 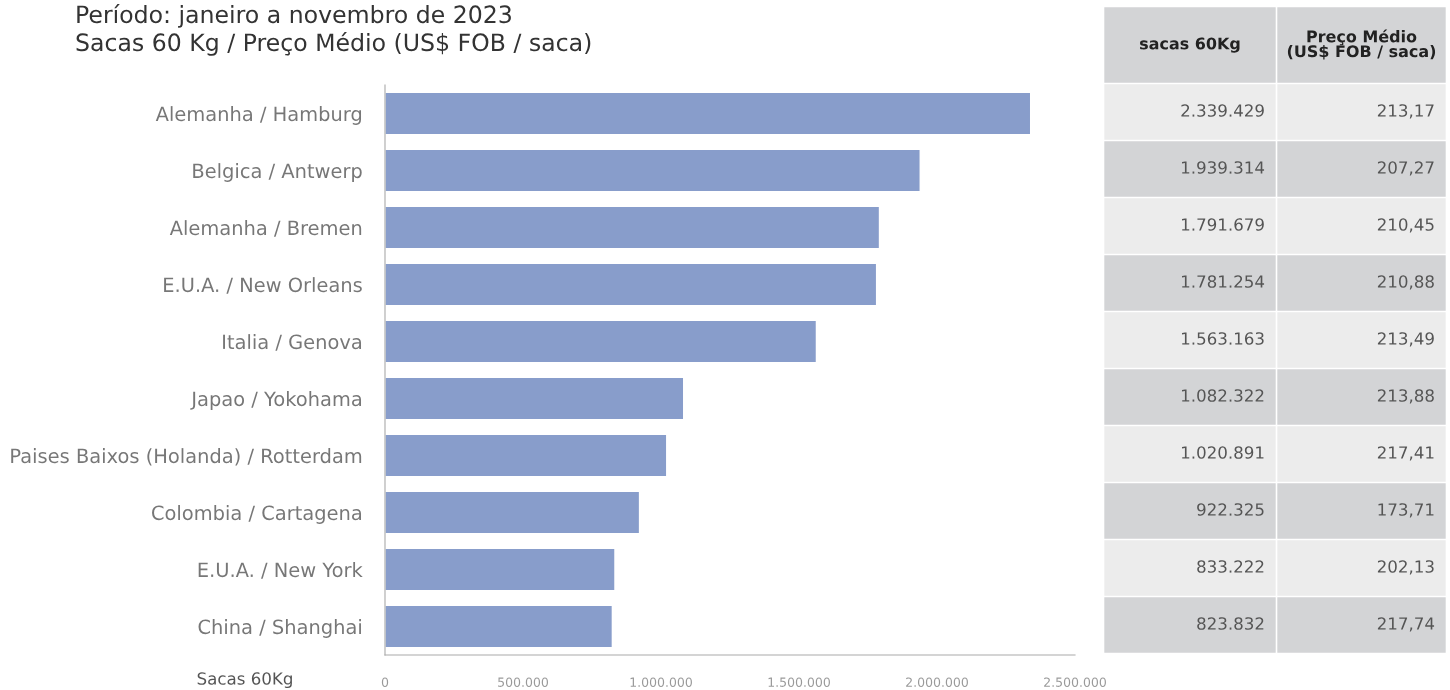 What do you see at coordinates (1223, 281) in the screenshot?
I see `data-label: 1.781.254` at bounding box center [1223, 281].